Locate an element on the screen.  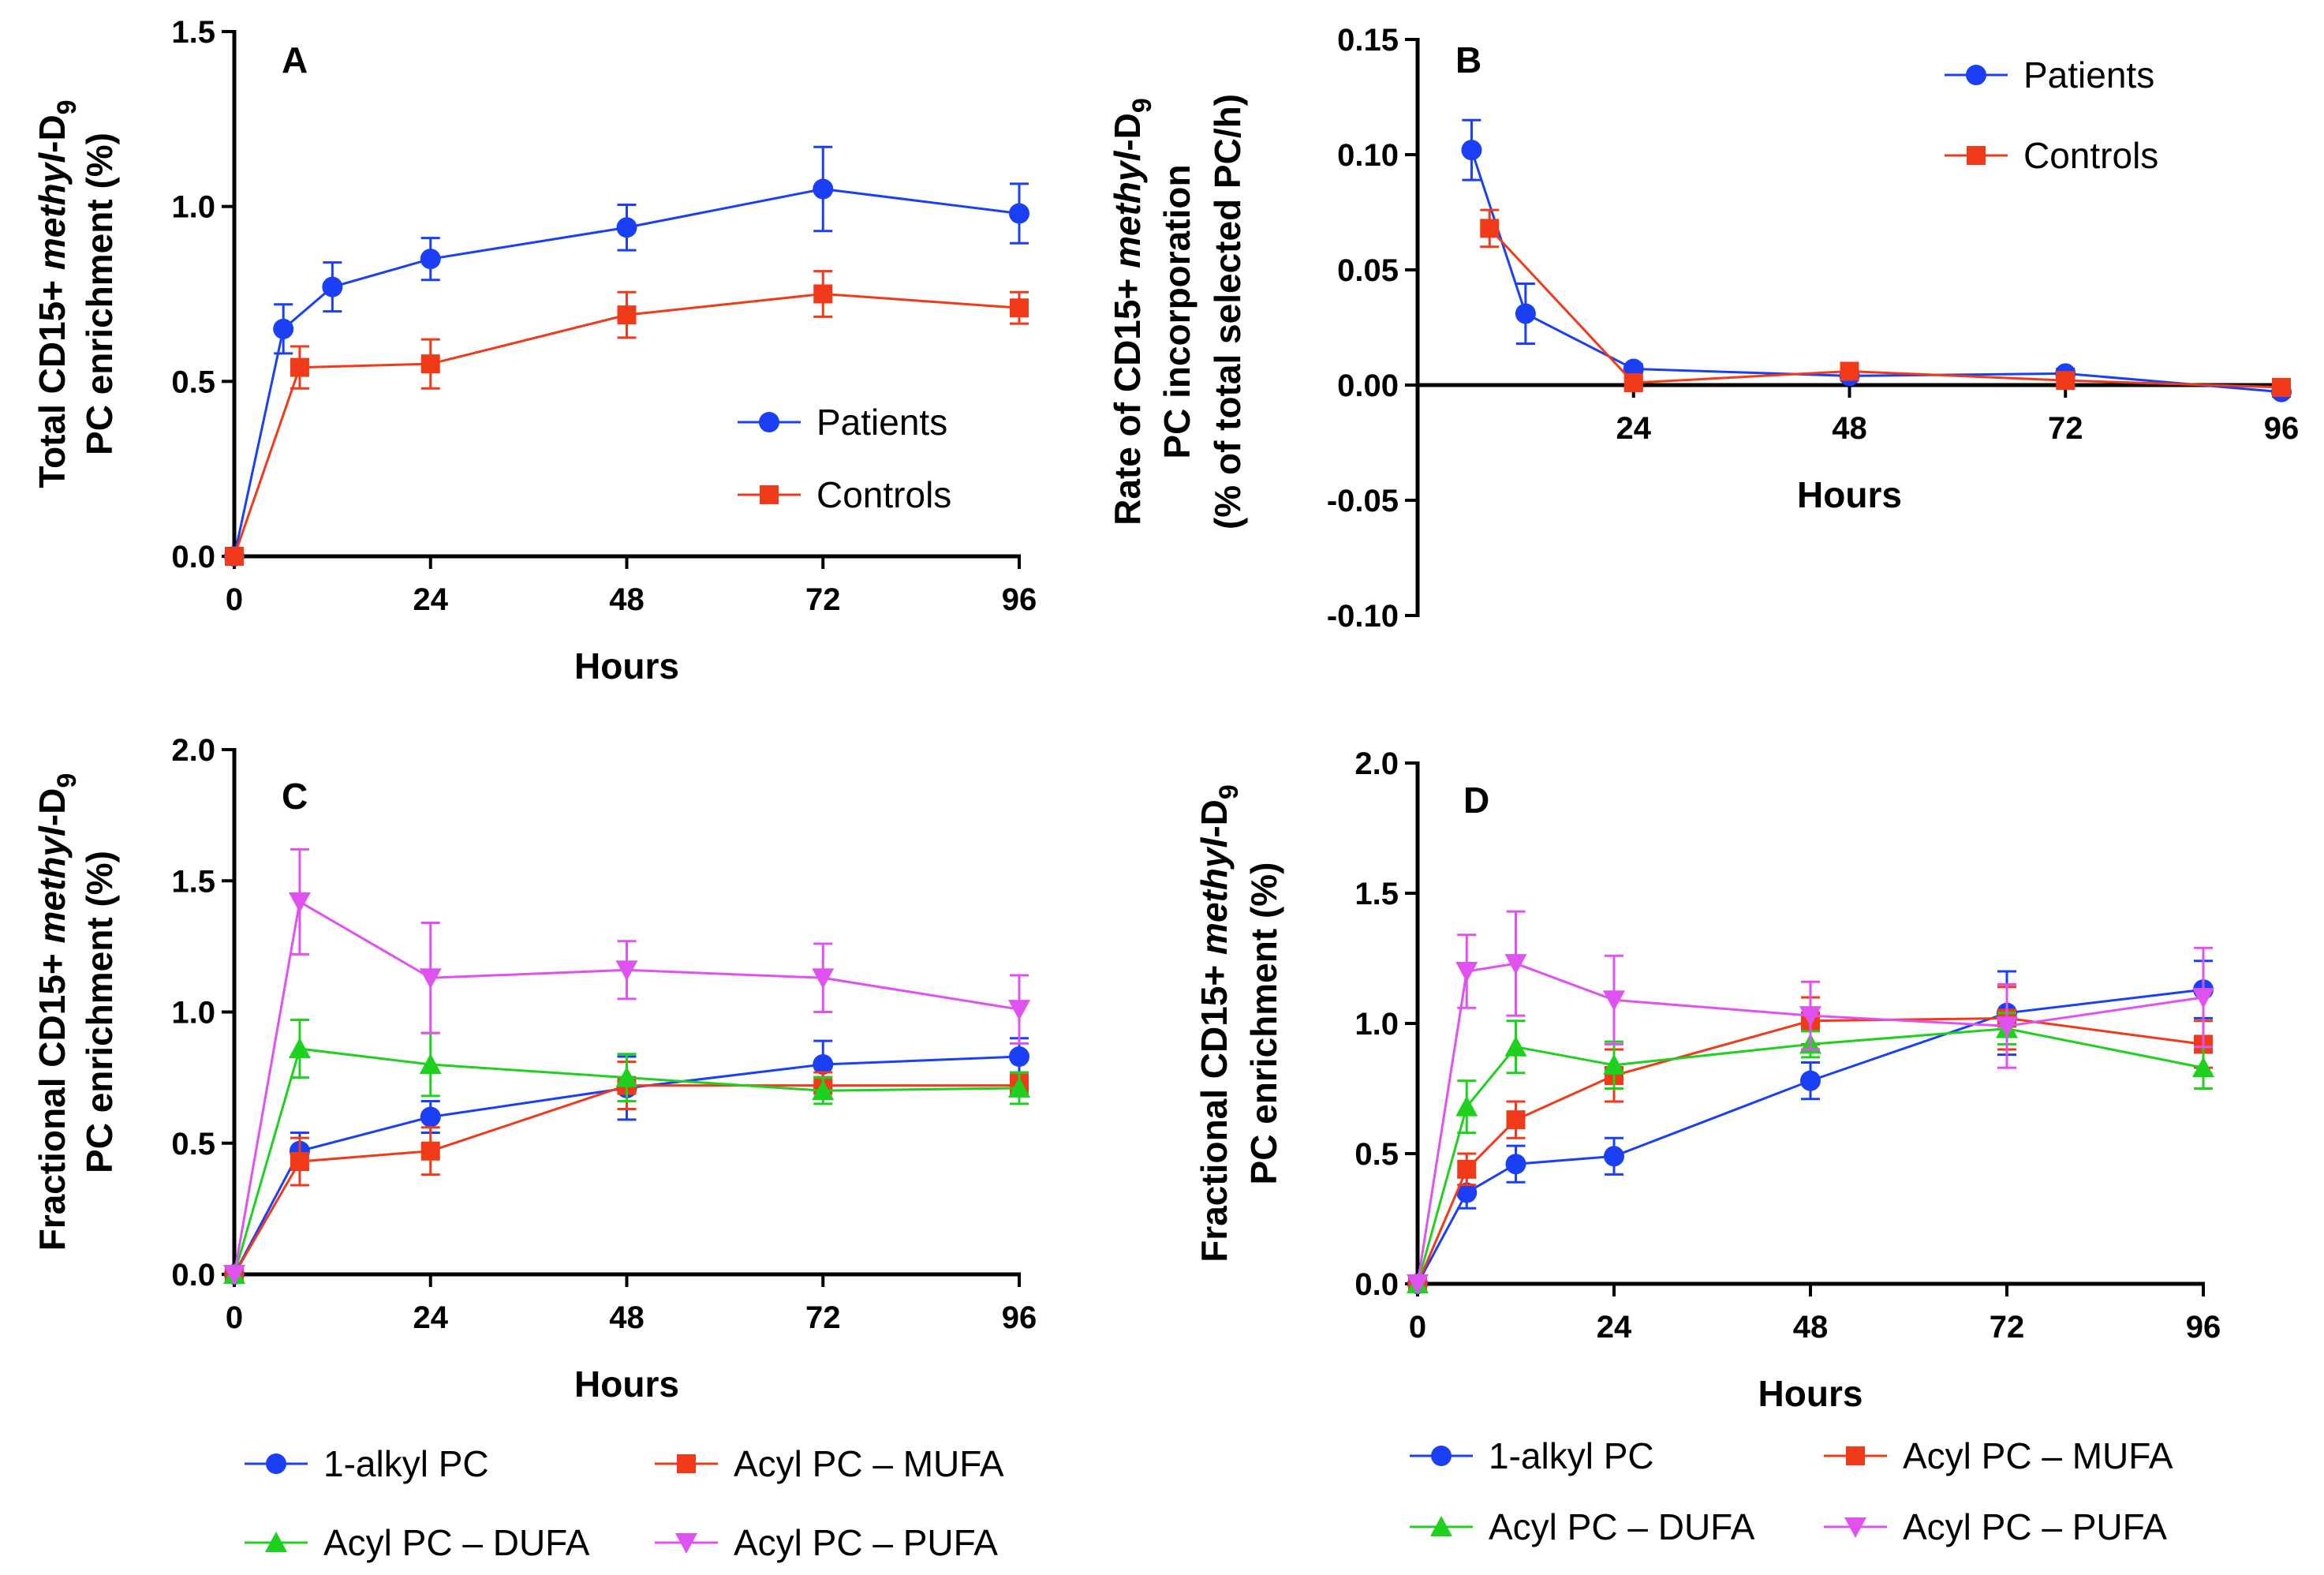
legend-label: Controls is located at coordinates (883, 494).